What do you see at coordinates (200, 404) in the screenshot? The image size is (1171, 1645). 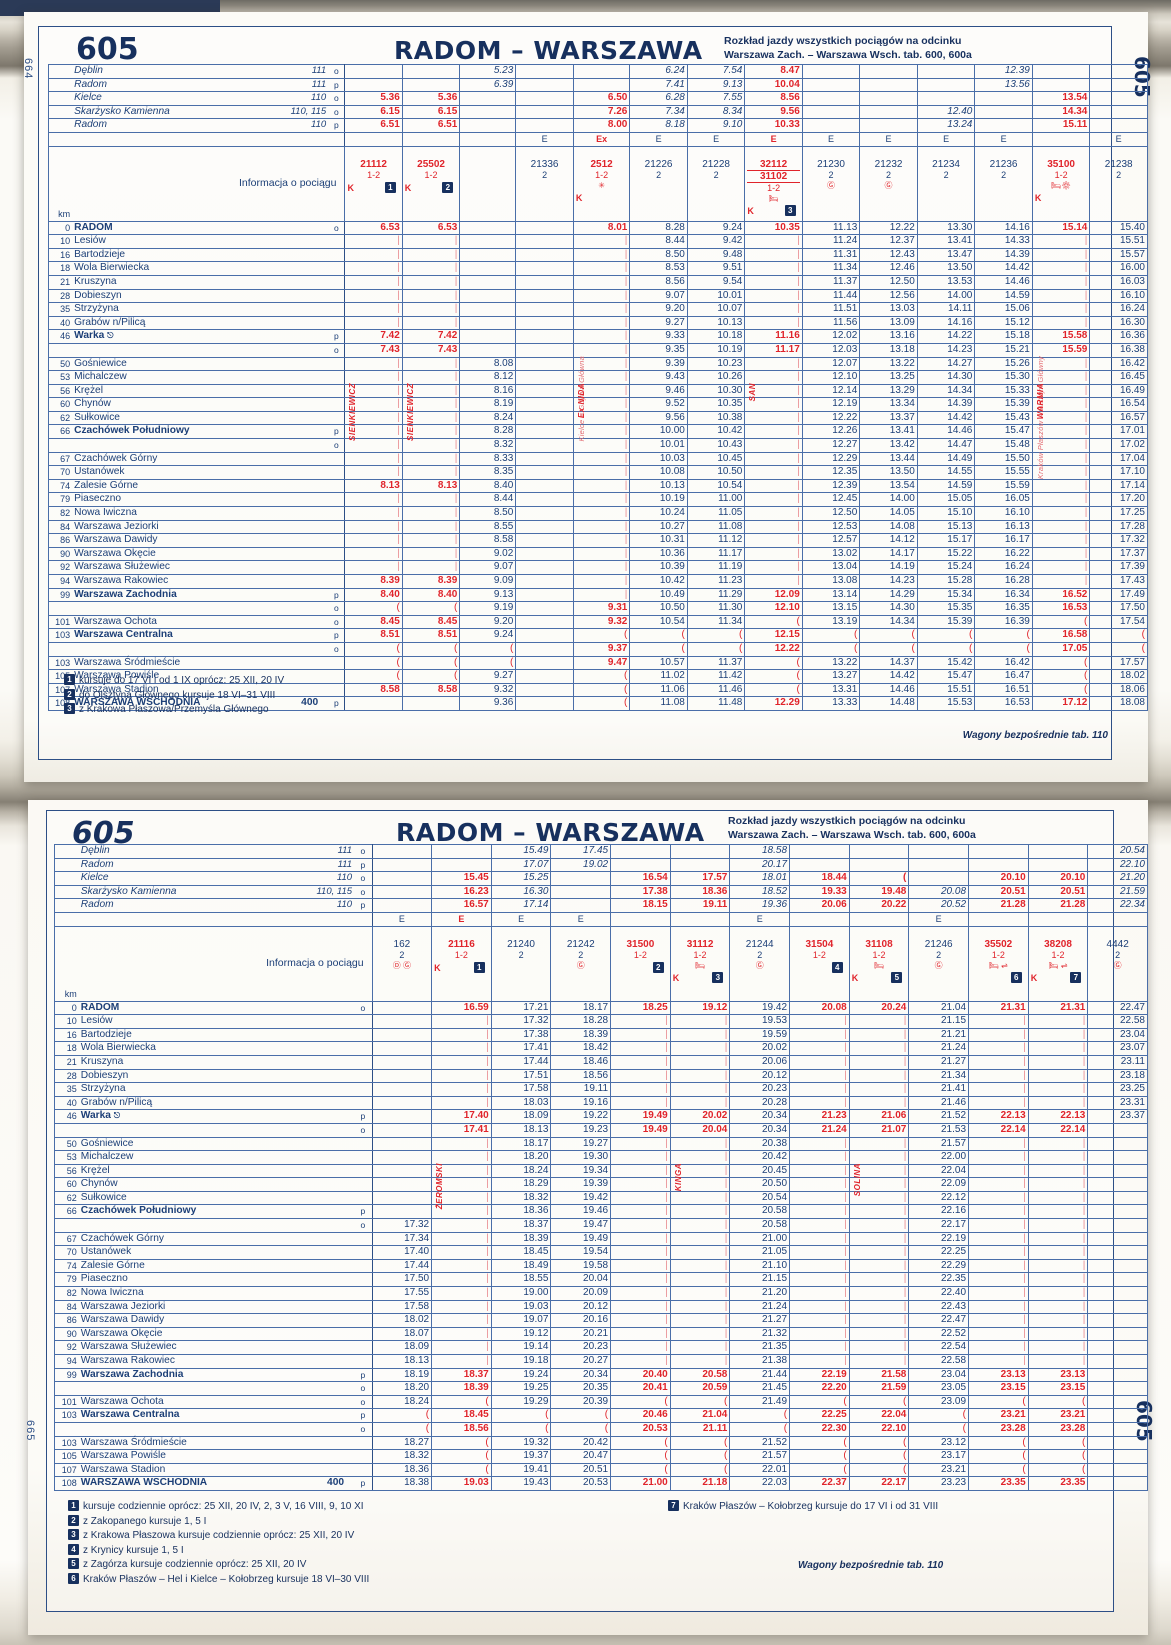 I see `station-name: Chynów` at bounding box center [200, 404].